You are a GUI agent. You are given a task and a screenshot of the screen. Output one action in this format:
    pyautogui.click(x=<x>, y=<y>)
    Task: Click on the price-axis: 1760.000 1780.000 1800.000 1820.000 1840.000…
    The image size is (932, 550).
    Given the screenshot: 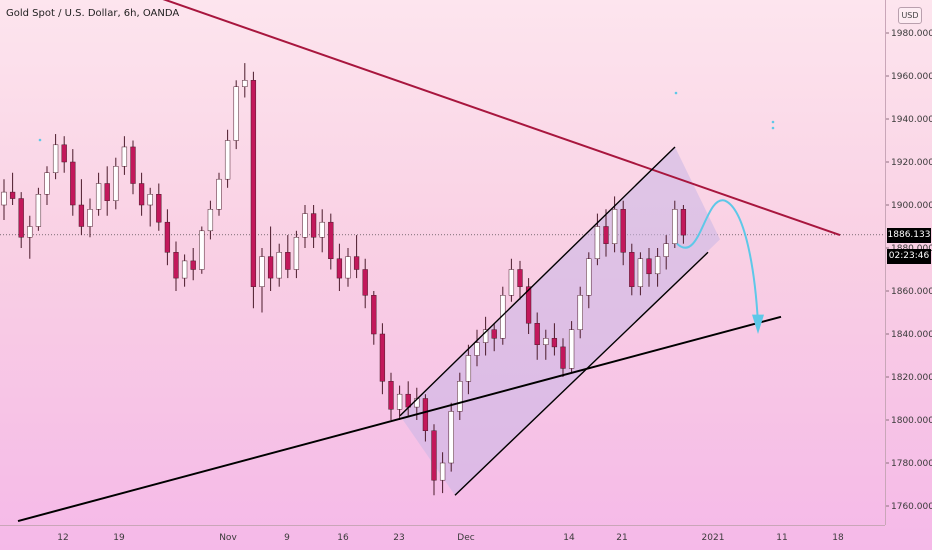 What is the action you would take?
    pyautogui.click(x=908, y=270)
    